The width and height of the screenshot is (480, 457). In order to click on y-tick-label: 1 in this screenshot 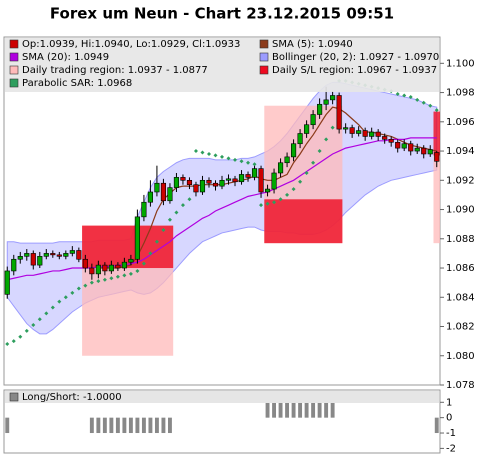, I will do `click(449, 402)`.